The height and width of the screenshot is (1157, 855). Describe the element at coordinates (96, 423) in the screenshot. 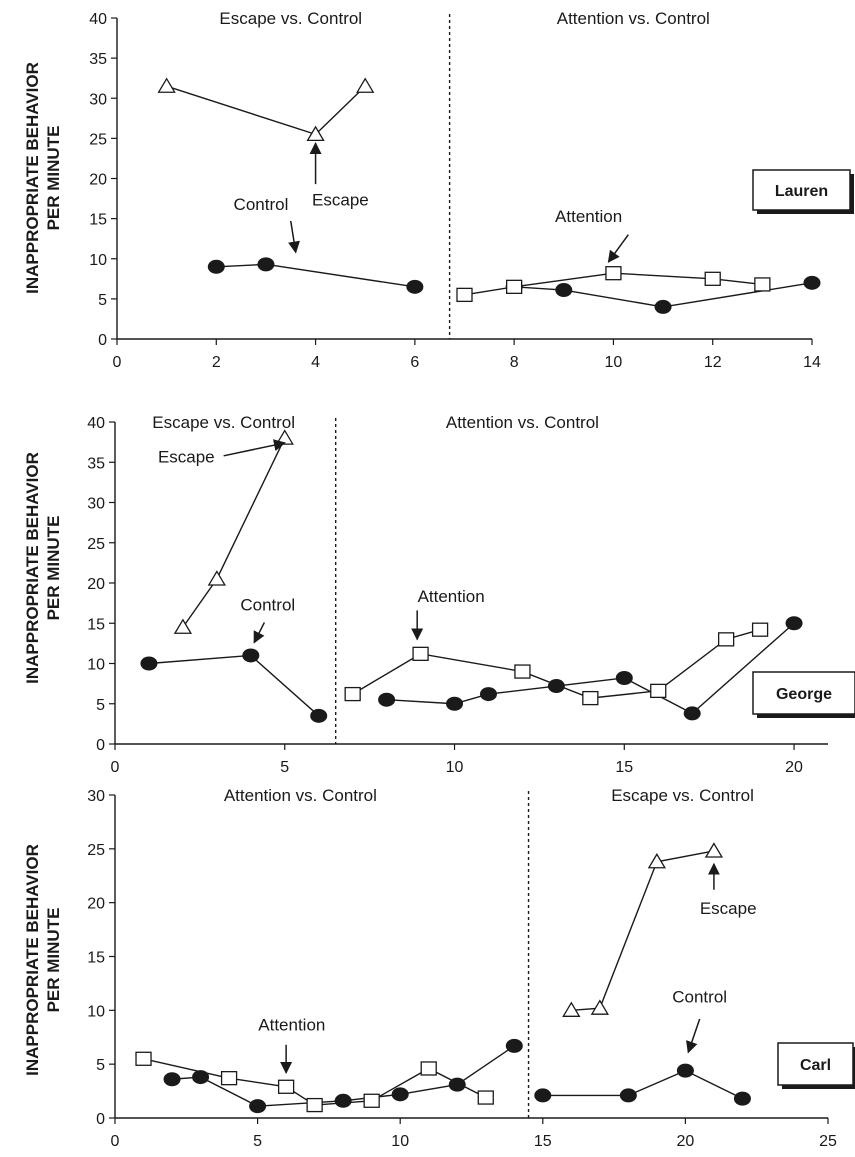

I see `y-tick-label: 40` at that location.